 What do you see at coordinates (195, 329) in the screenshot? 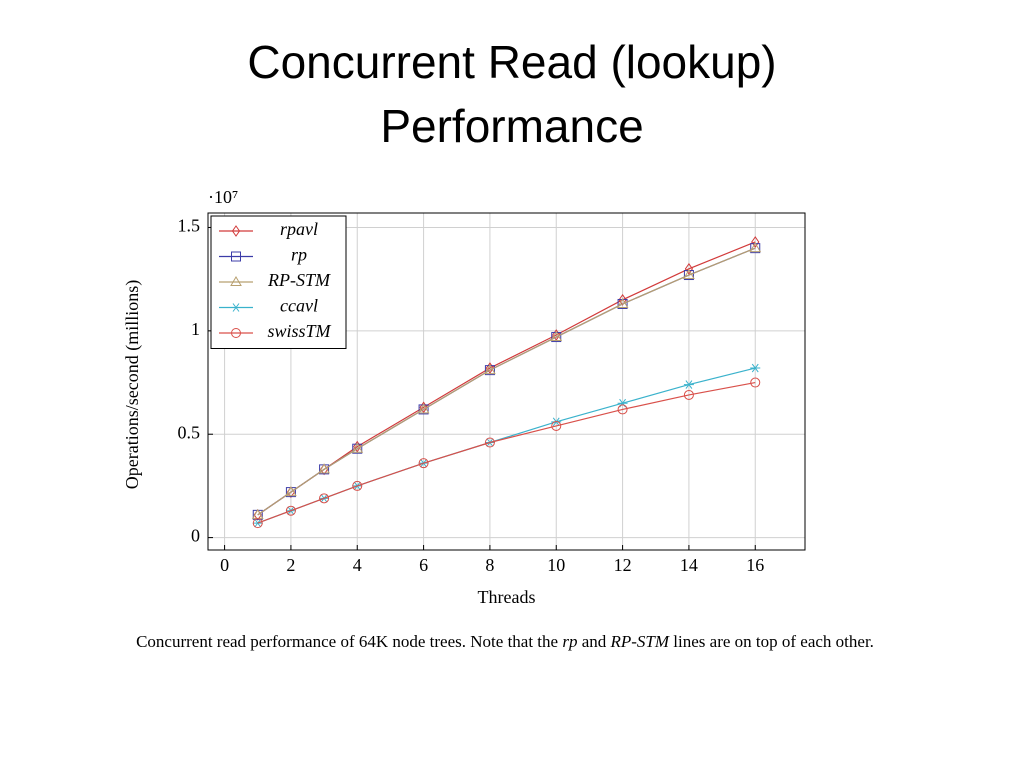
I see `y-tick-label: 1` at bounding box center [195, 329].